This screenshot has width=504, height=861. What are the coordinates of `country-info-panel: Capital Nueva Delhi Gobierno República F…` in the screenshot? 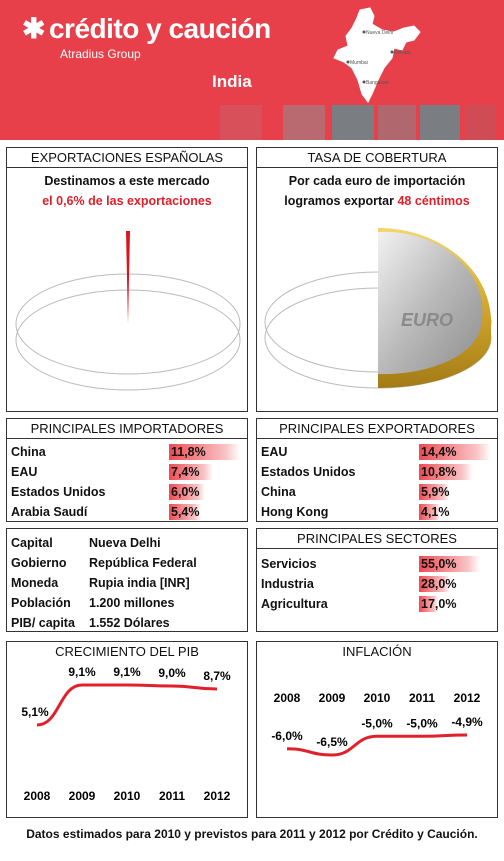 It's located at (127, 580).